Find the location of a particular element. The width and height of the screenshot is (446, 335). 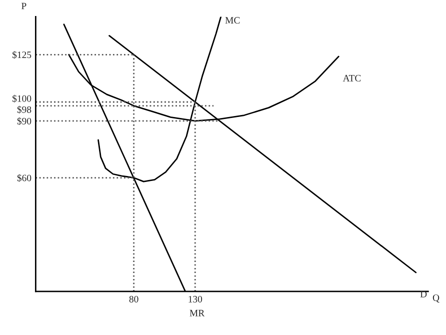

series-label: MR is located at coordinates (197, 313).